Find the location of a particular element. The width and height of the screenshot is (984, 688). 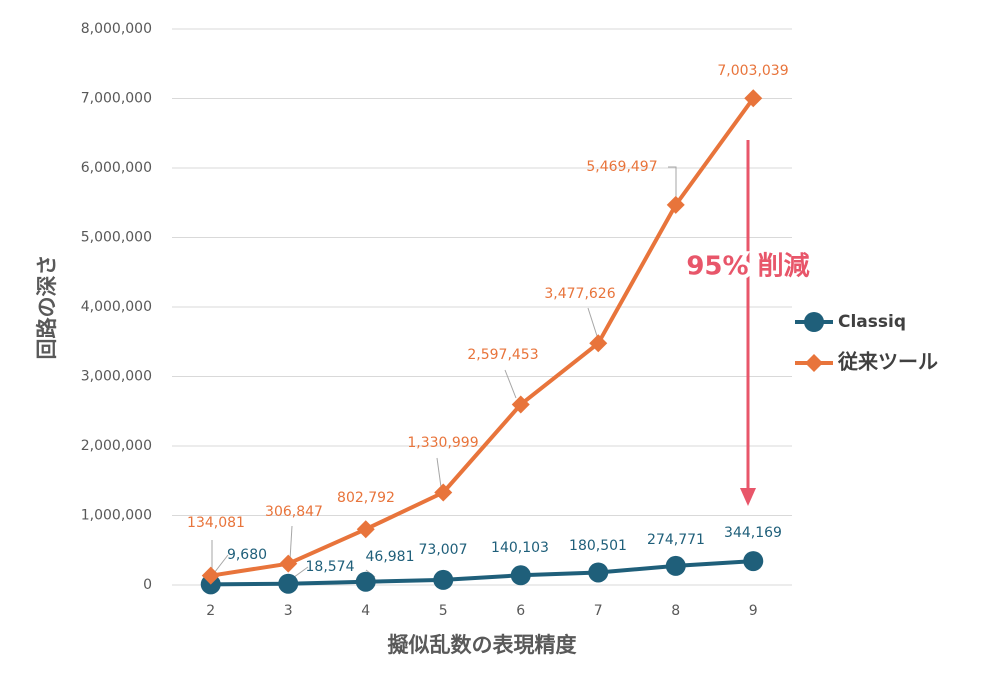

annotation: 95% 削減 is located at coordinates (747, 267).